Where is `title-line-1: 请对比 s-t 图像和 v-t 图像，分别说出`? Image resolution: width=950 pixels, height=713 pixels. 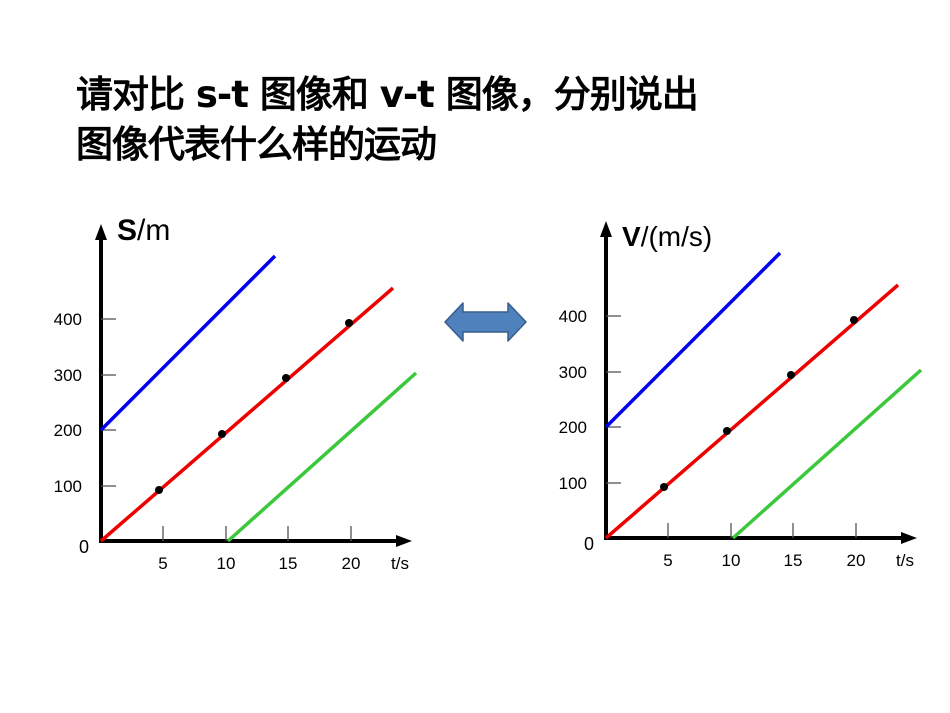 title-line-1: 请对比 s-t 图像和 v-t 图像，分别说出 is located at coordinates (387, 94).